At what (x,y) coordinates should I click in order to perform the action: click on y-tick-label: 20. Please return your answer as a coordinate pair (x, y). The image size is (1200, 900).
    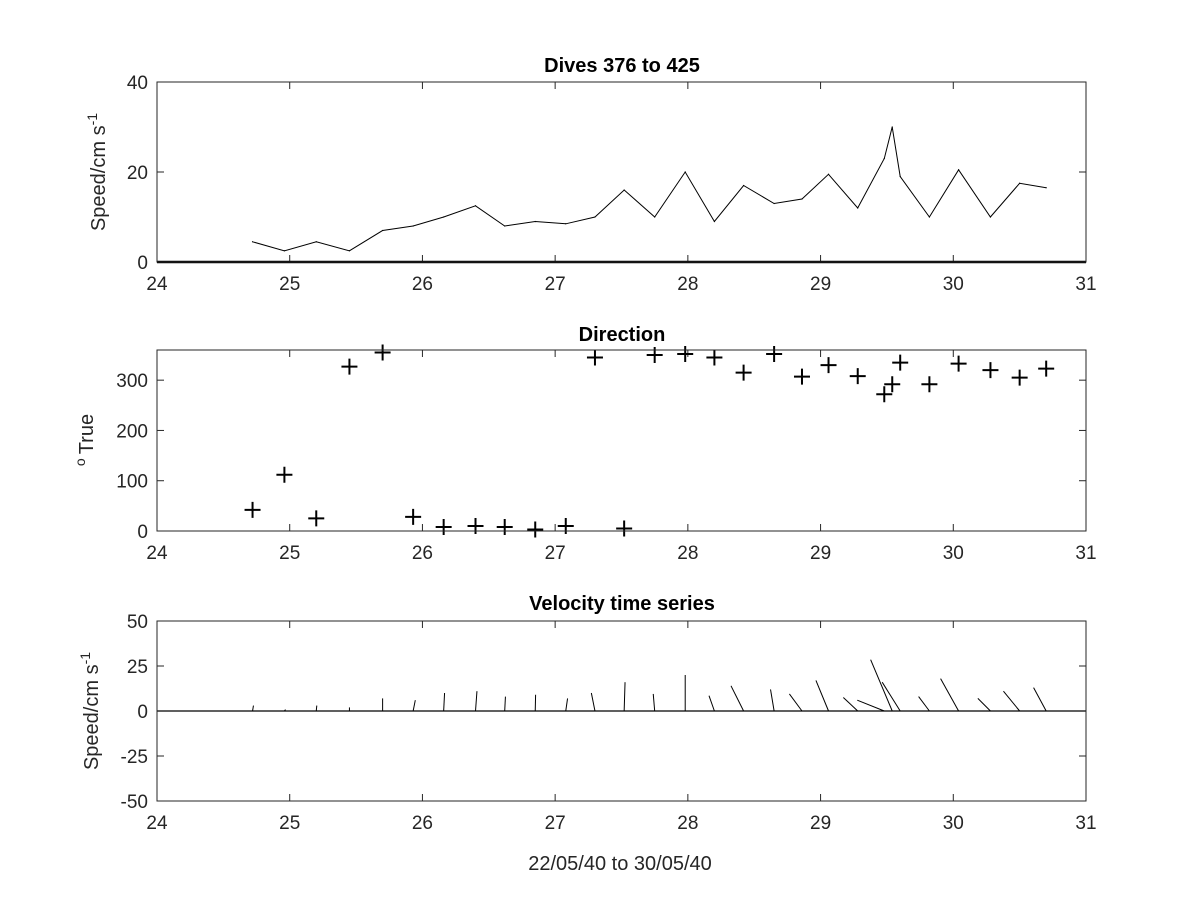
    Looking at the image, I should click on (137, 173).